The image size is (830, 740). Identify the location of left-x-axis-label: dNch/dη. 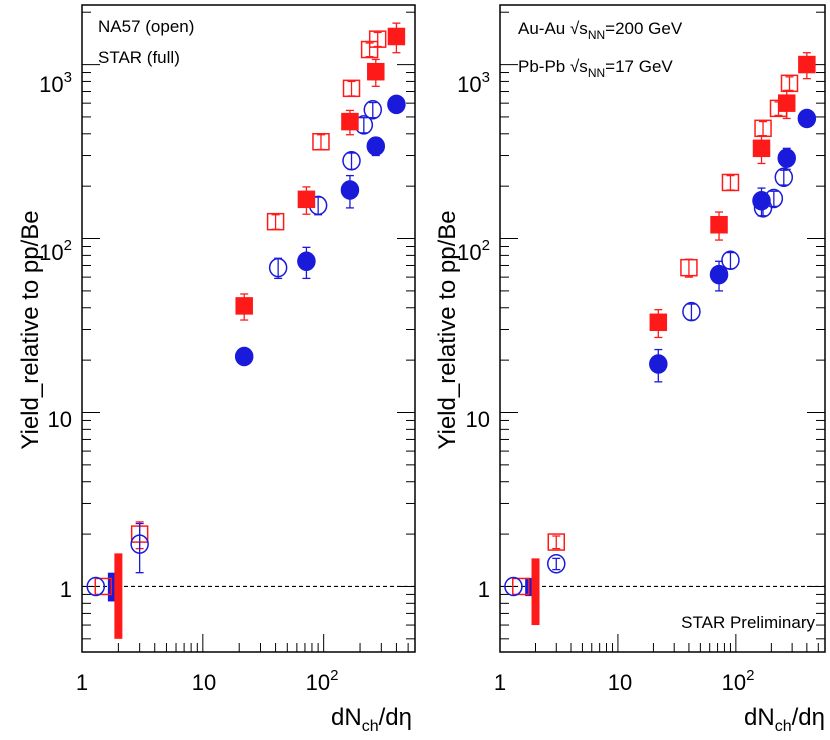
(371, 719).